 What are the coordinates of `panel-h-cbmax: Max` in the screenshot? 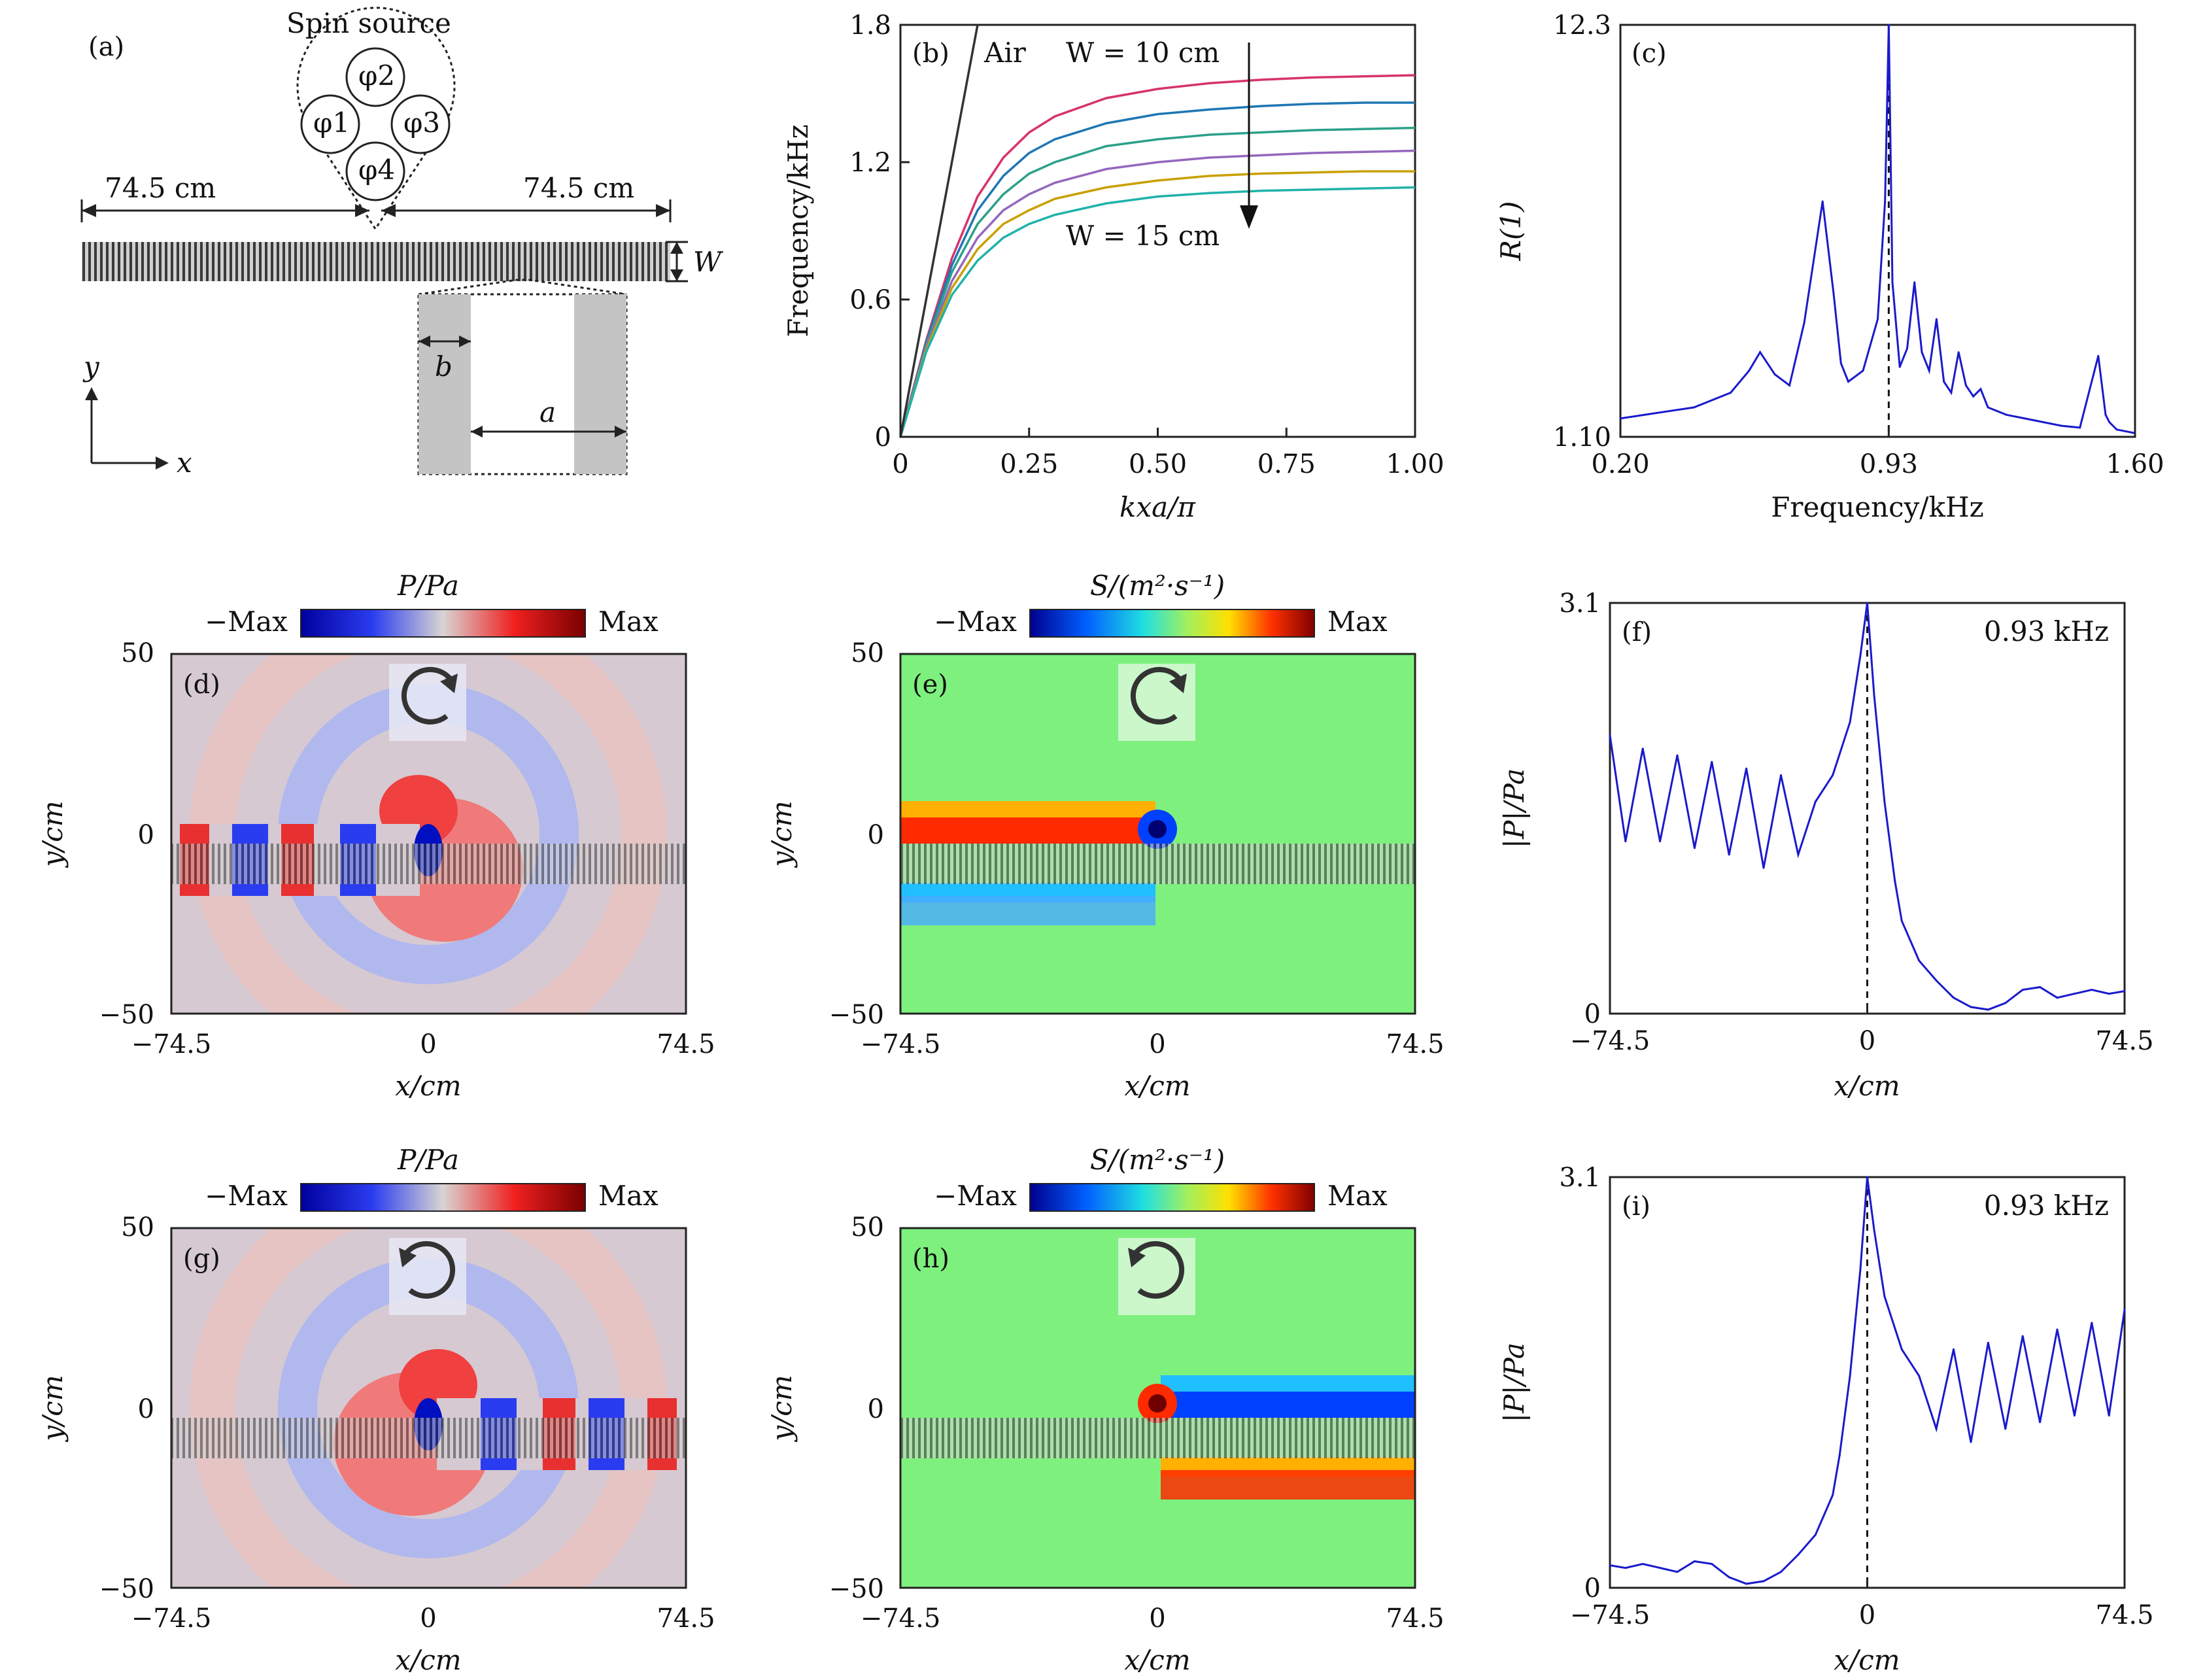 It's located at (1357, 1196).